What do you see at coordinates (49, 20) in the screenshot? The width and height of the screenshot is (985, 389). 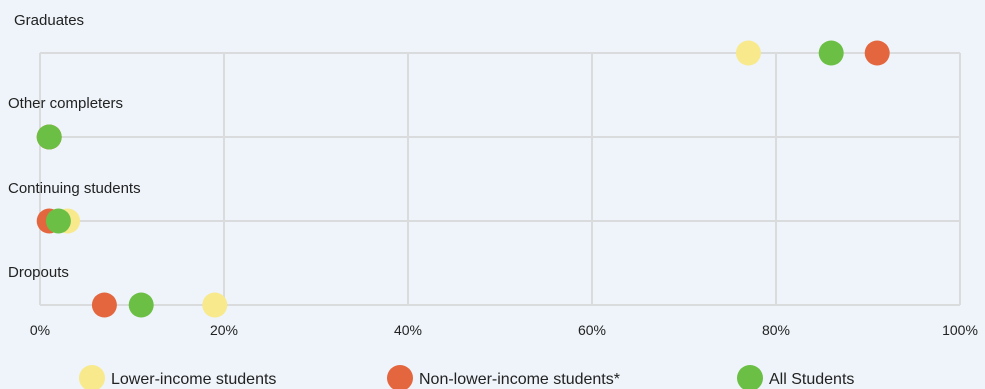 I see `category-label: Graduates` at bounding box center [49, 20].